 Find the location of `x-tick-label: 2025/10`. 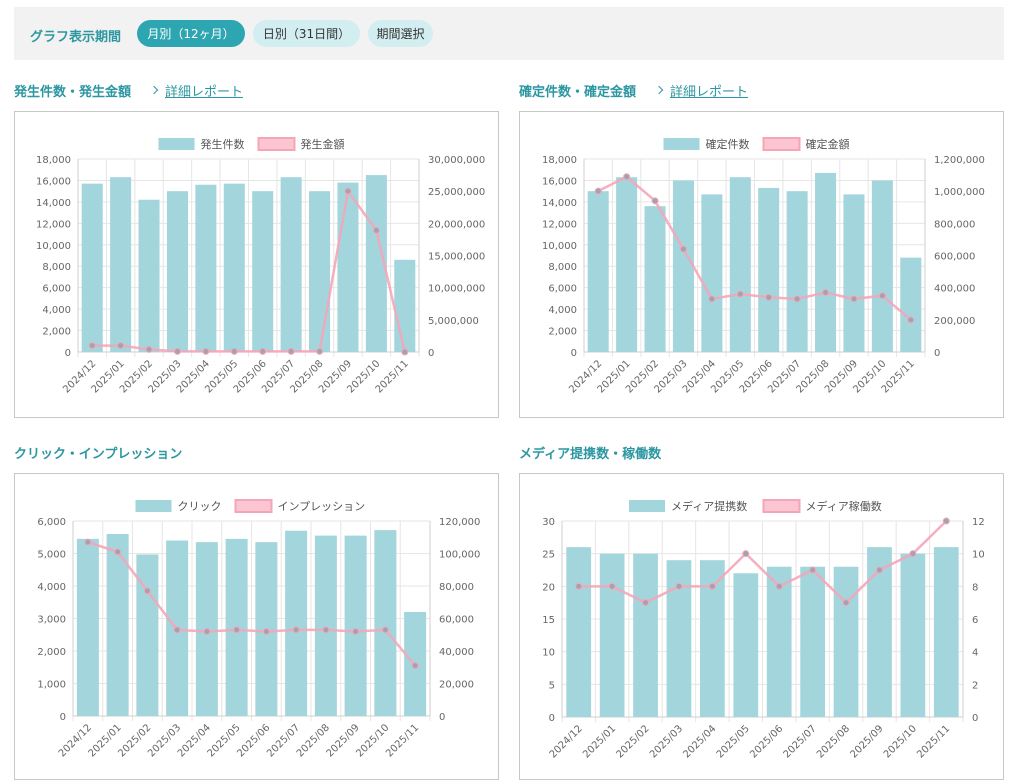

x-tick-label: 2025/10 is located at coordinates (900, 741).